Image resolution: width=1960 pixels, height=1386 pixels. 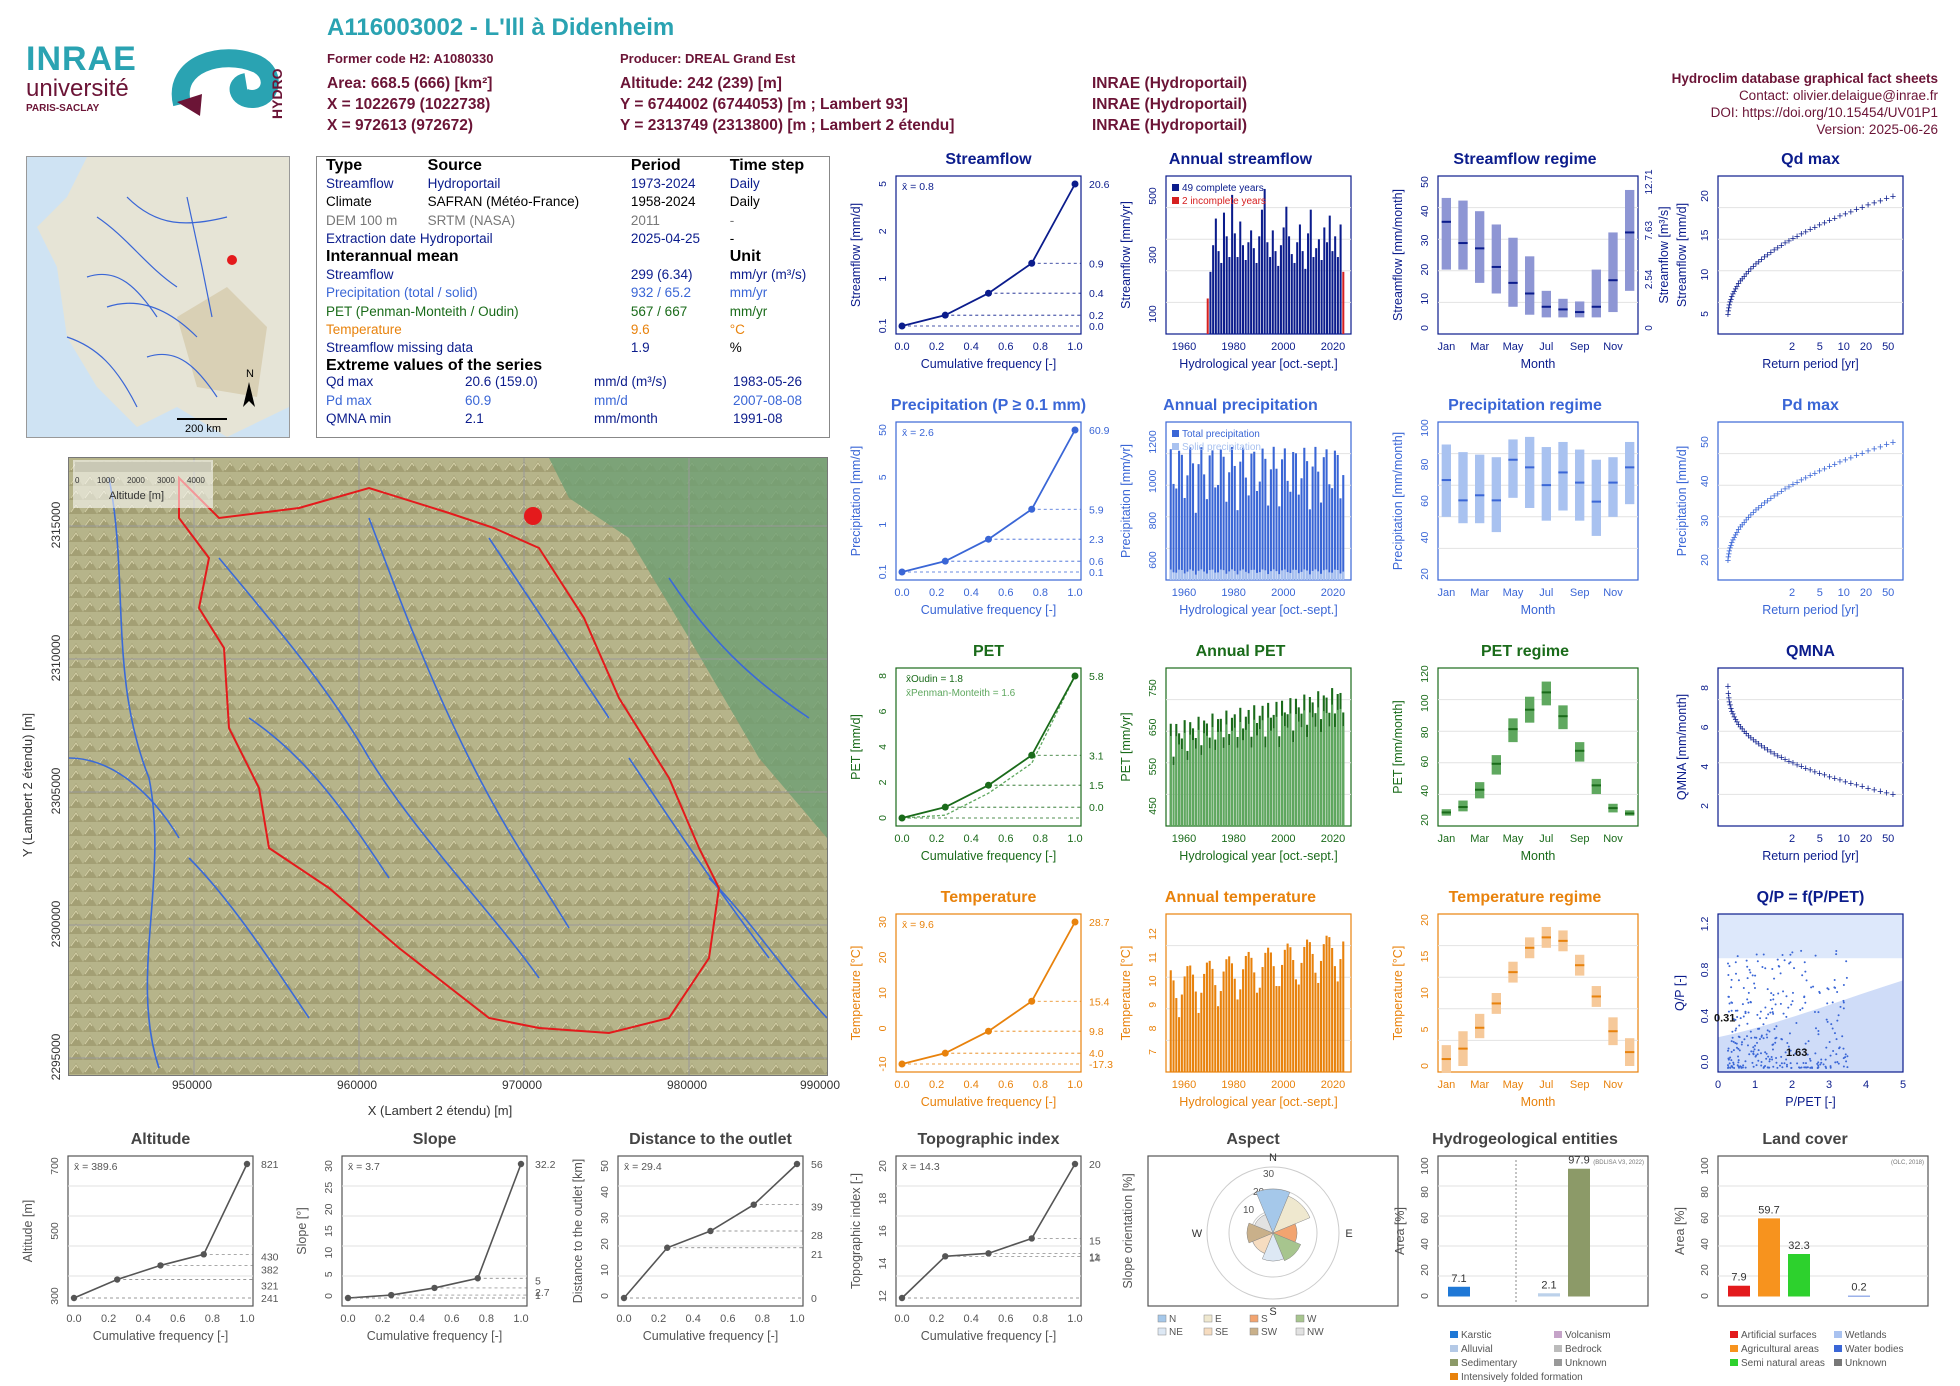 What do you see at coordinates (1907, 1163) in the screenshot?
I see `source-note: (OLC, 2018)` at bounding box center [1907, 1163].